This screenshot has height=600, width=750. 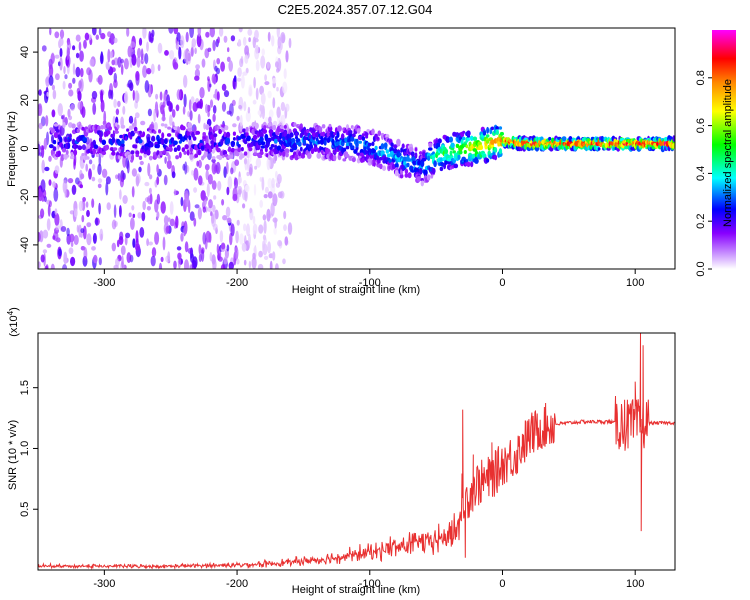 What do you see at coordinates (237, 283) in the screenshot?
I see `x-tick-label: -200` at bounding box center [237, 283].